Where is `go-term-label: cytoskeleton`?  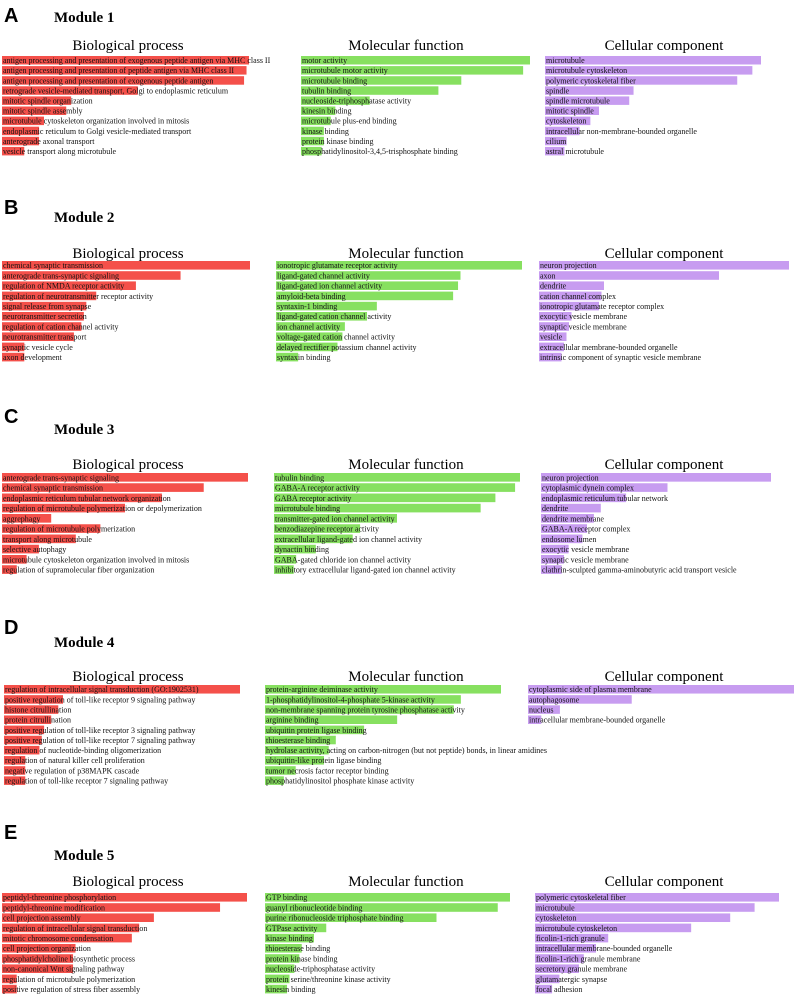
go-term-label: cytoskeleton is located at coordinates (566, 121).